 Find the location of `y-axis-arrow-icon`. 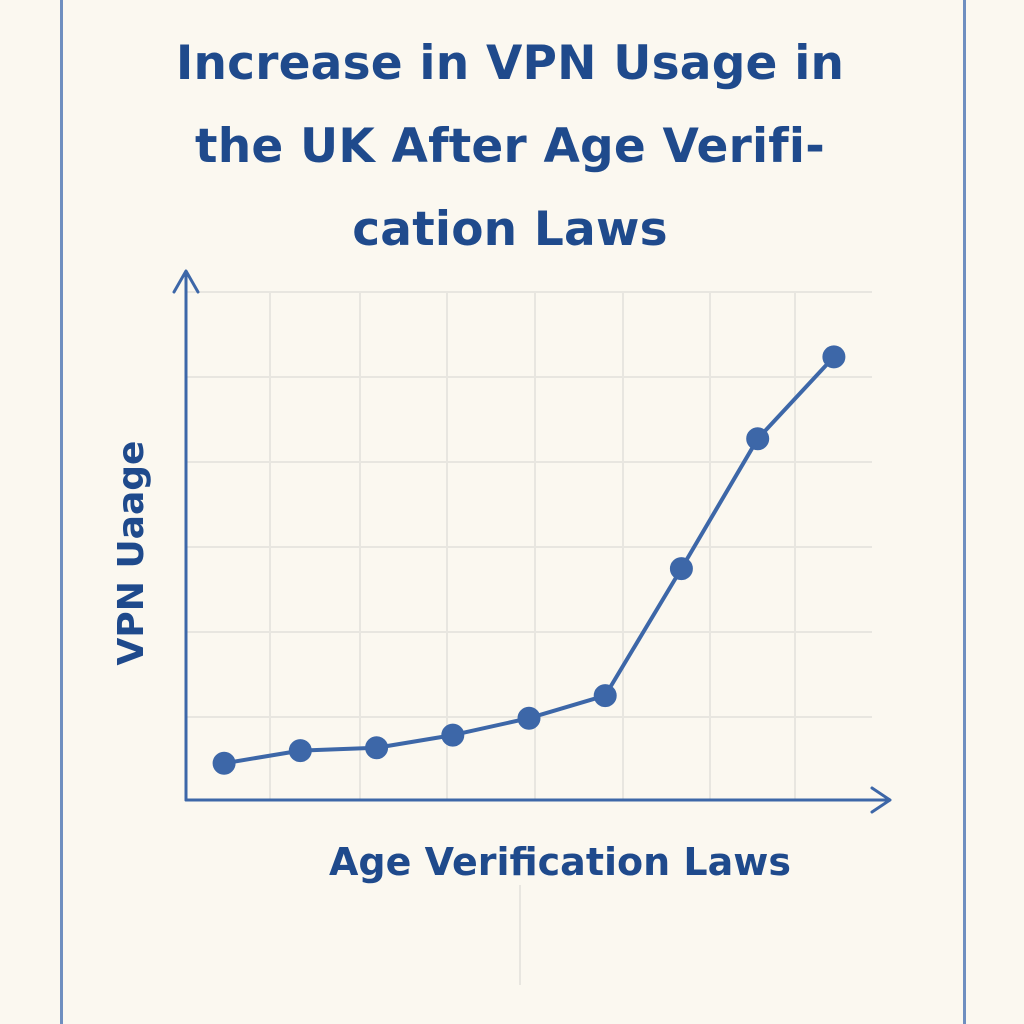

y-axis-arrow-icon is located at coordinates (186, 281).